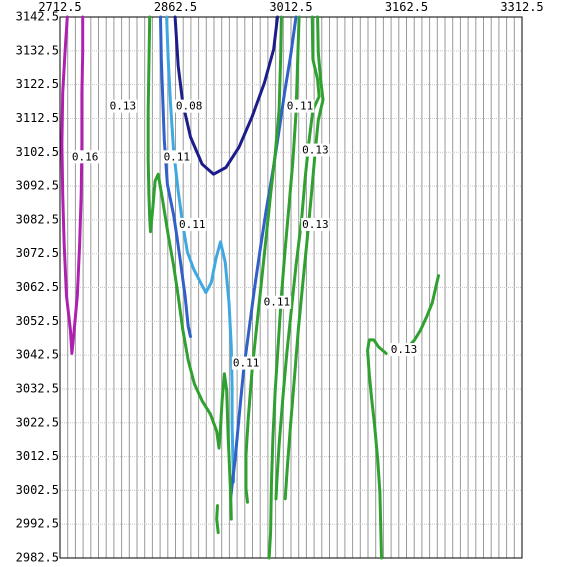 This screenshot has height=567, width=584. I want to click on contour-line-0.13-11, so click(377, 449).